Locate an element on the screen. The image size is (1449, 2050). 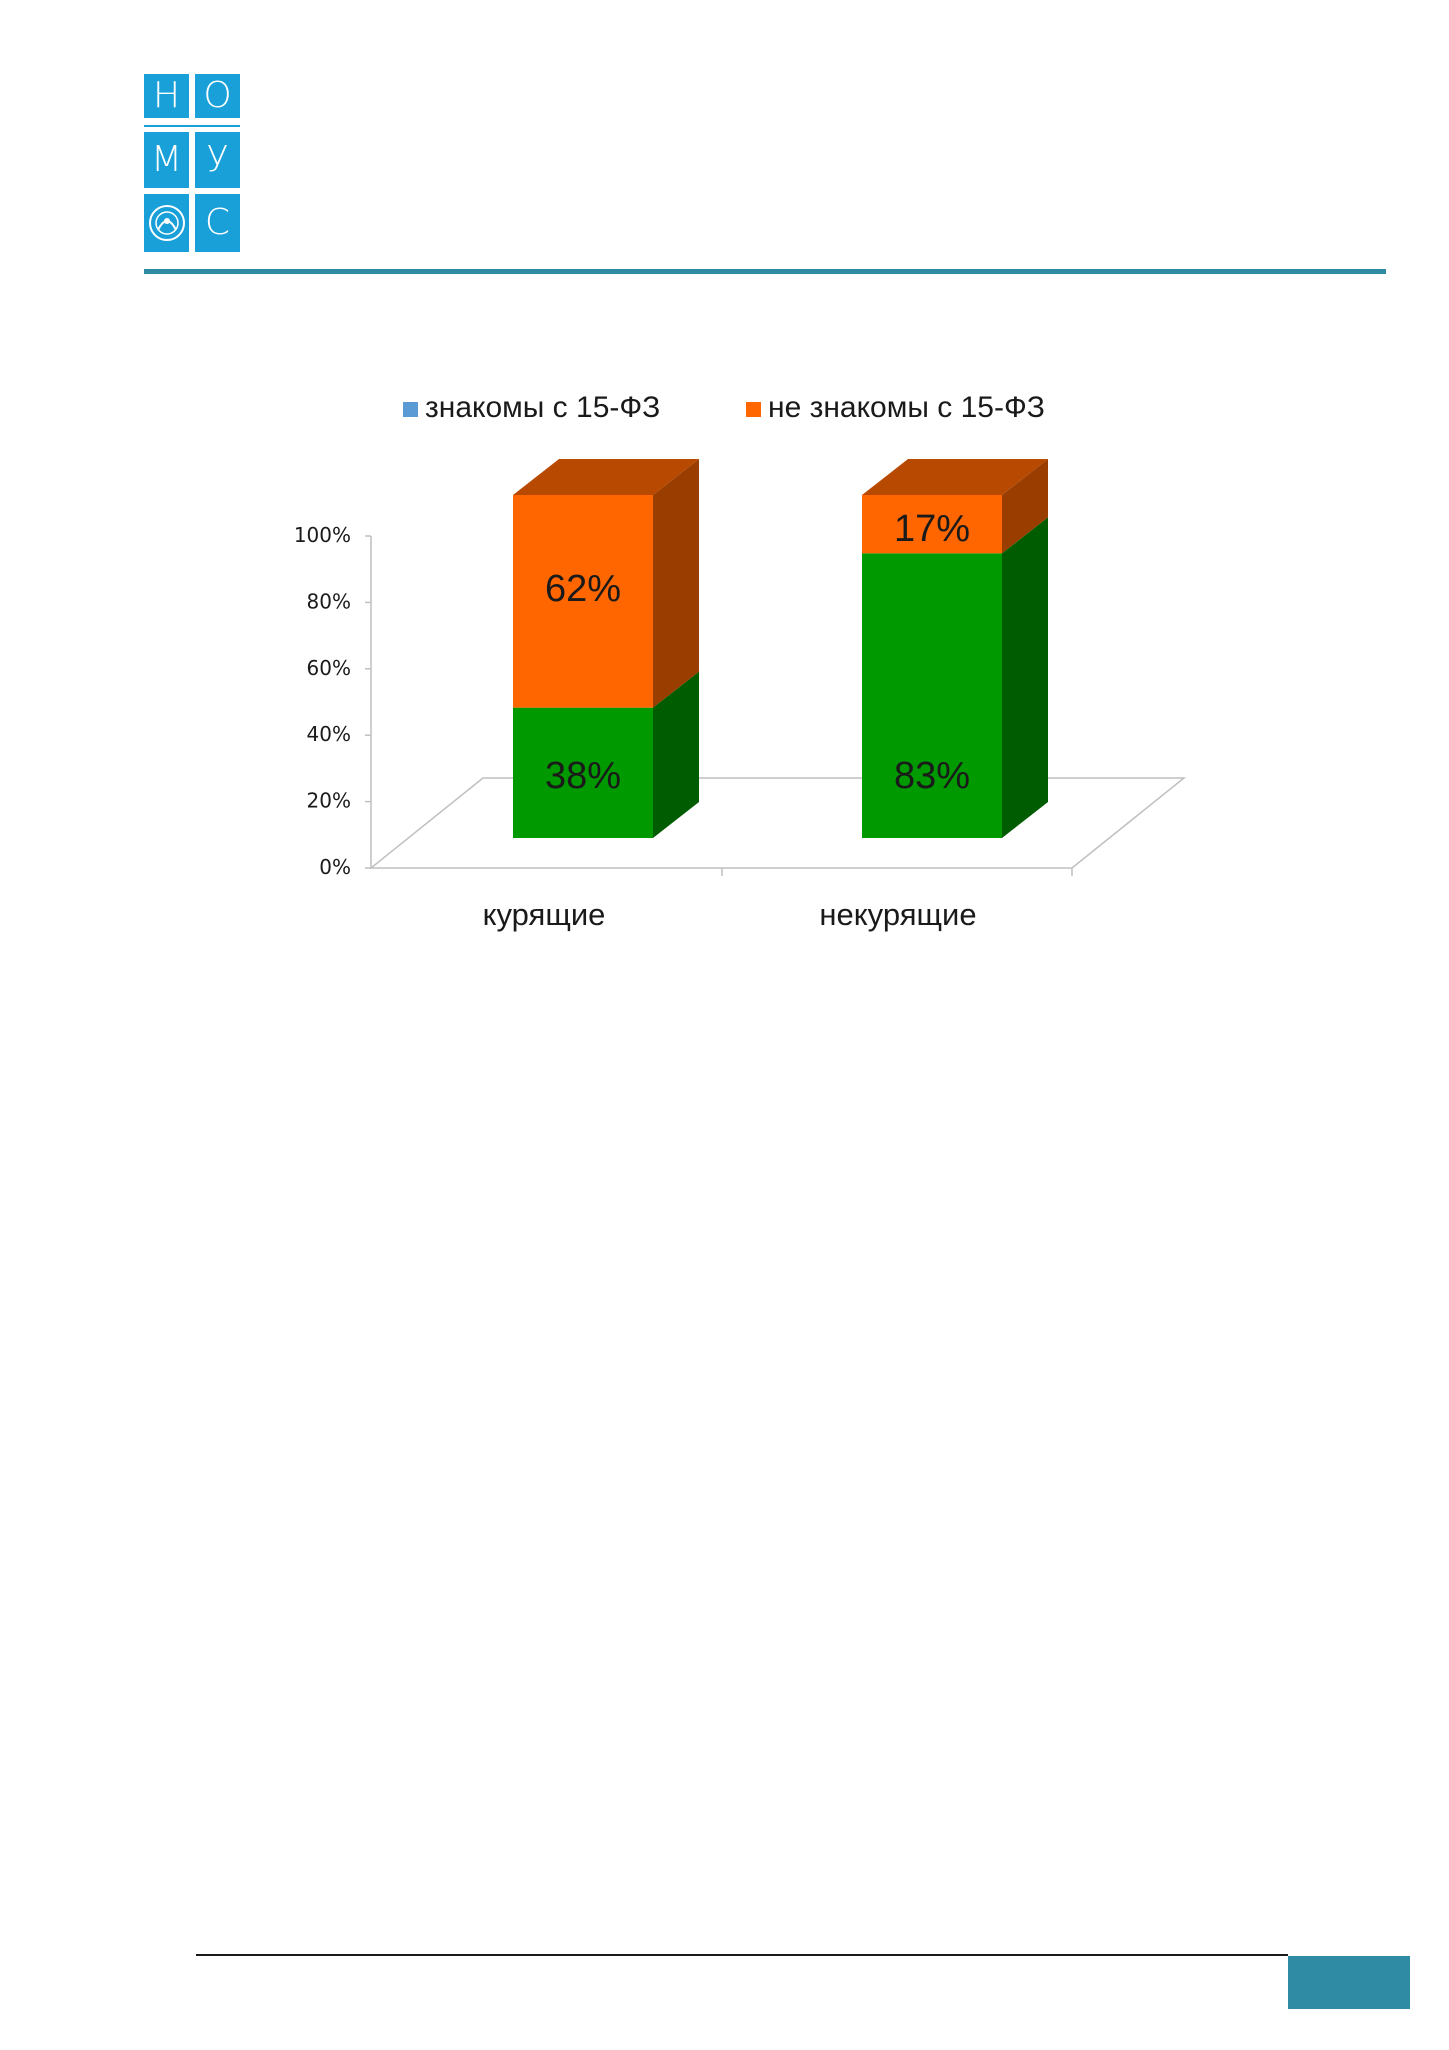
y-tick-label-4: 80% is located at coordinates (329, 601).